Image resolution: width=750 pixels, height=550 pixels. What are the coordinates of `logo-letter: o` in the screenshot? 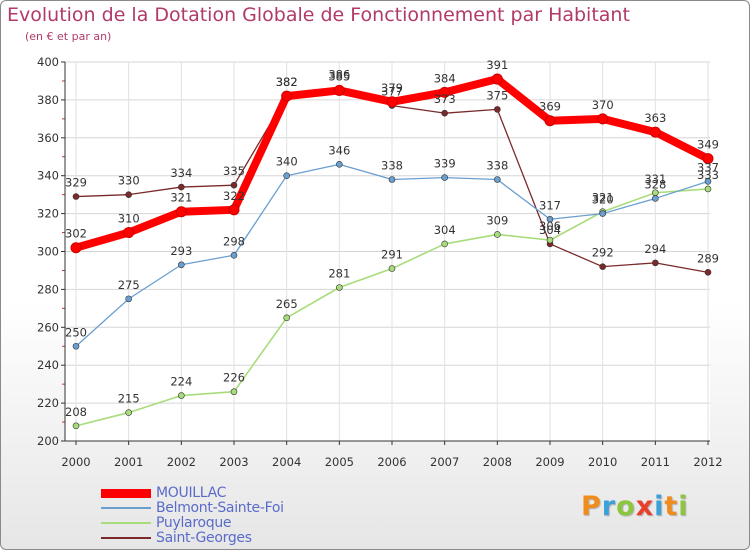 It's located at (626, 506).